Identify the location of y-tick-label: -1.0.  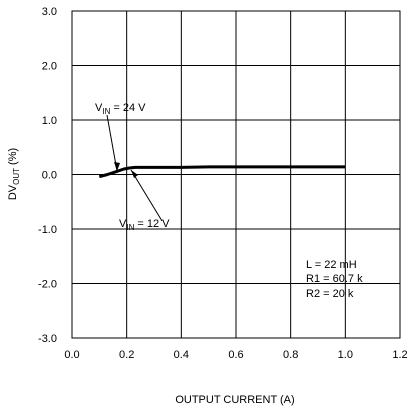
(47, 230).